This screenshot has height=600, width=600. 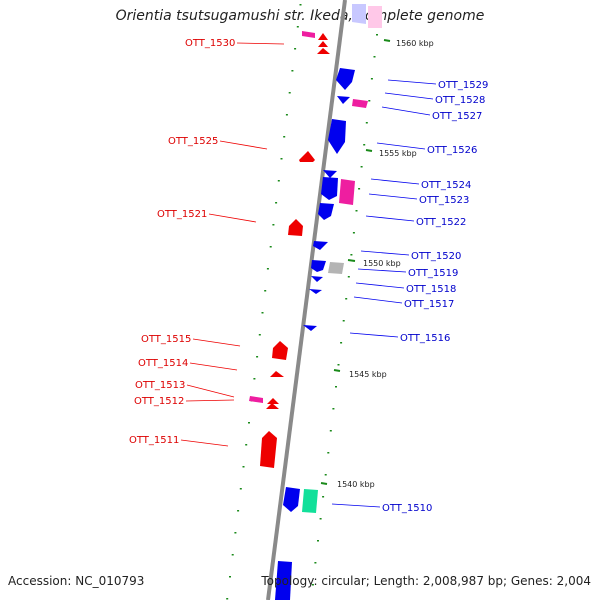 I want to click on gene-label-right: OTT_1522, so click(x=441, y=222).